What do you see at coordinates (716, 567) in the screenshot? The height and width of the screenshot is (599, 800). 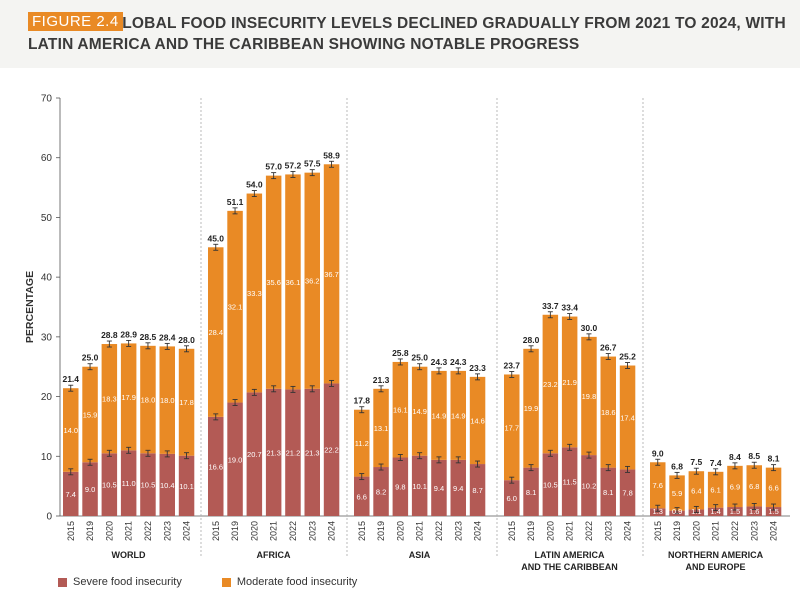 I see `group-label: AND EUROPE` at bounding box center [716, 567].